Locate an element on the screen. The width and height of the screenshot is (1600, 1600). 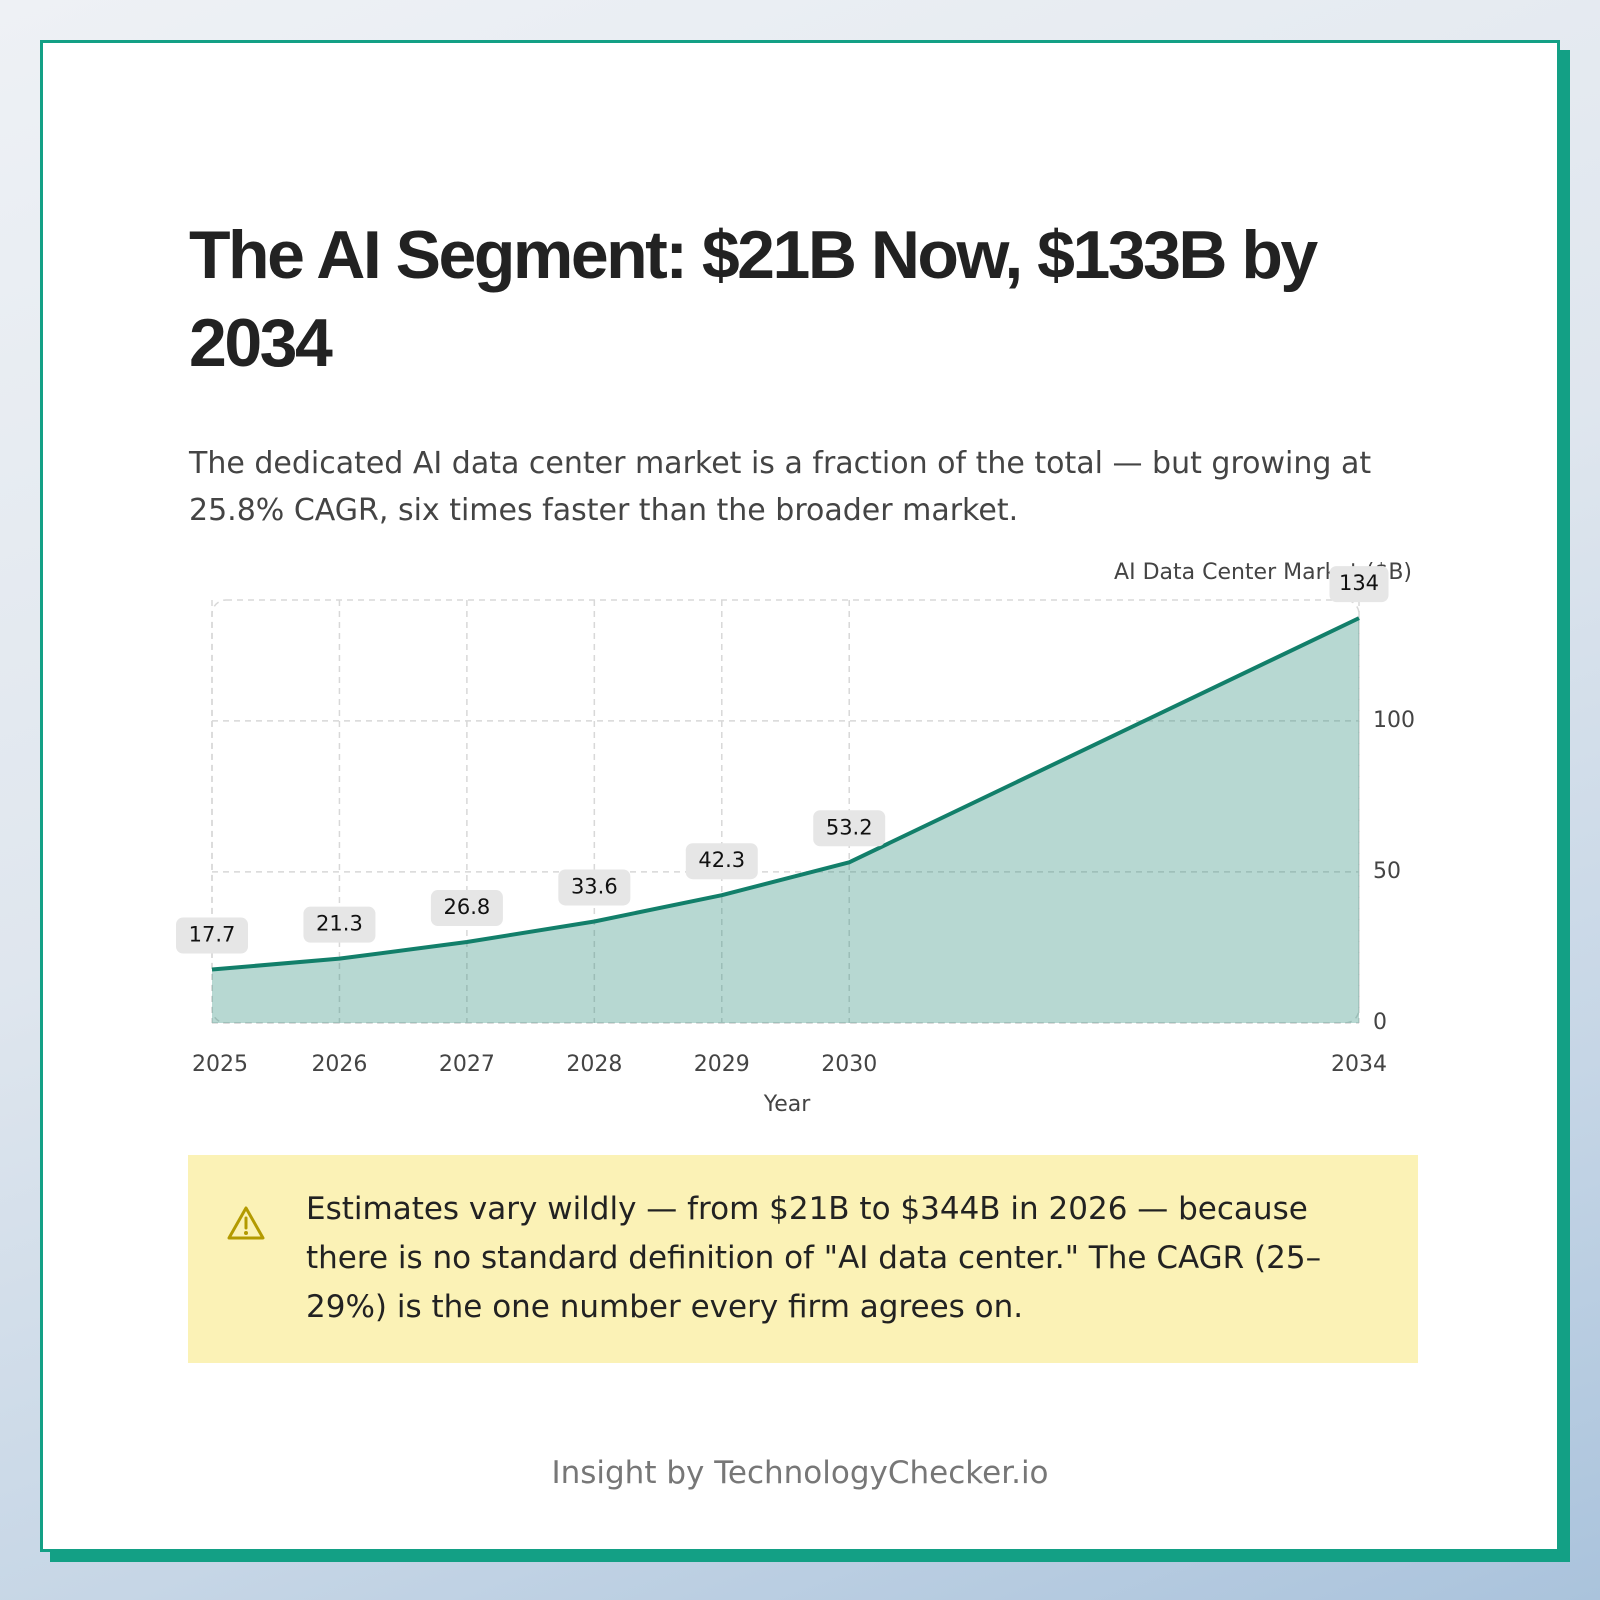
data-label: 42.3 is located at coordinates (721, 860).